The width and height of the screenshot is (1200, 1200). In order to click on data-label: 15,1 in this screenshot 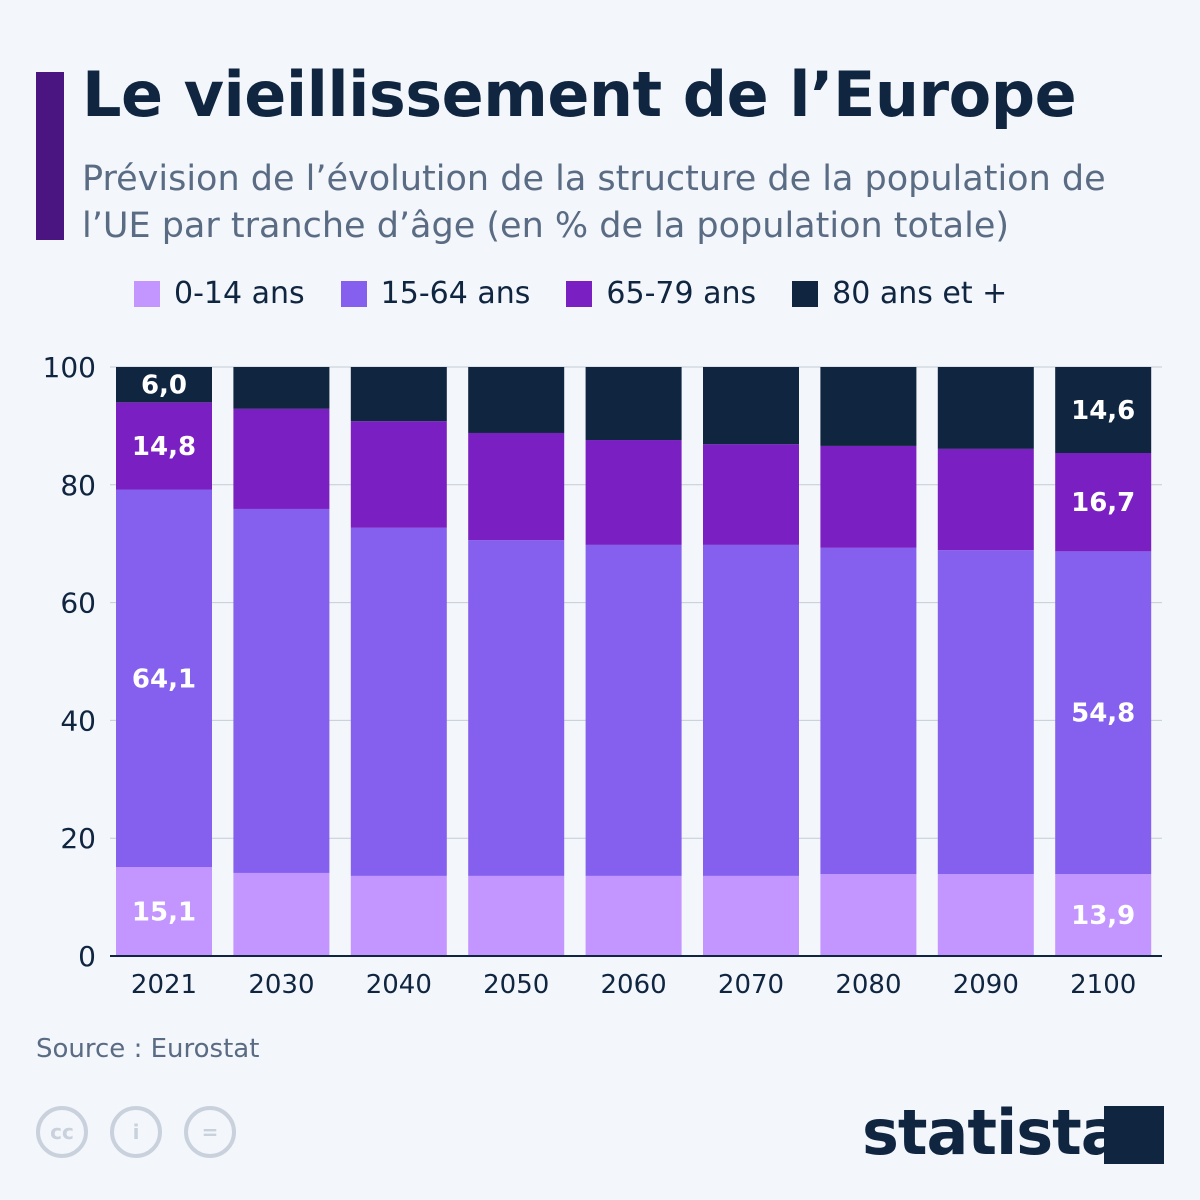, I will do `click(164, 913)`.